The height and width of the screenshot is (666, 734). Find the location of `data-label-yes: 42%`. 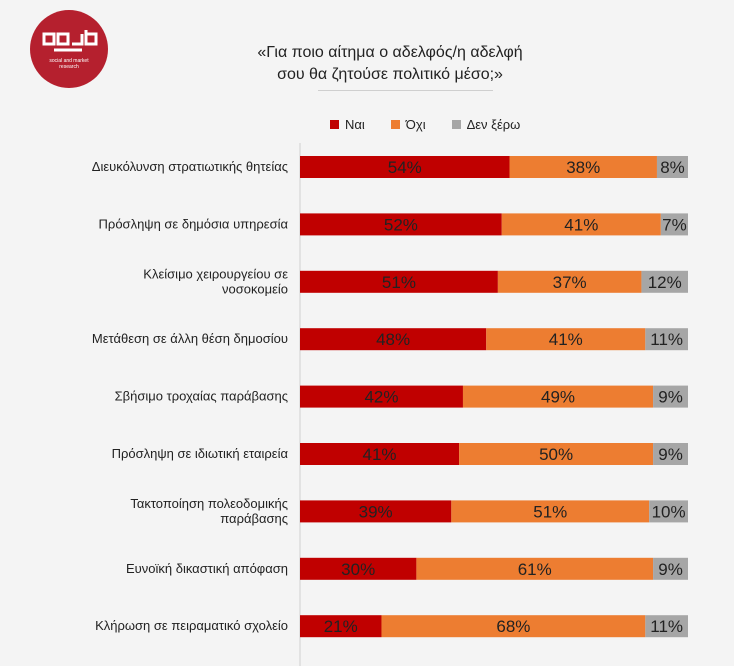

data-label-yes: 42% is located at coordinates (381, 397).